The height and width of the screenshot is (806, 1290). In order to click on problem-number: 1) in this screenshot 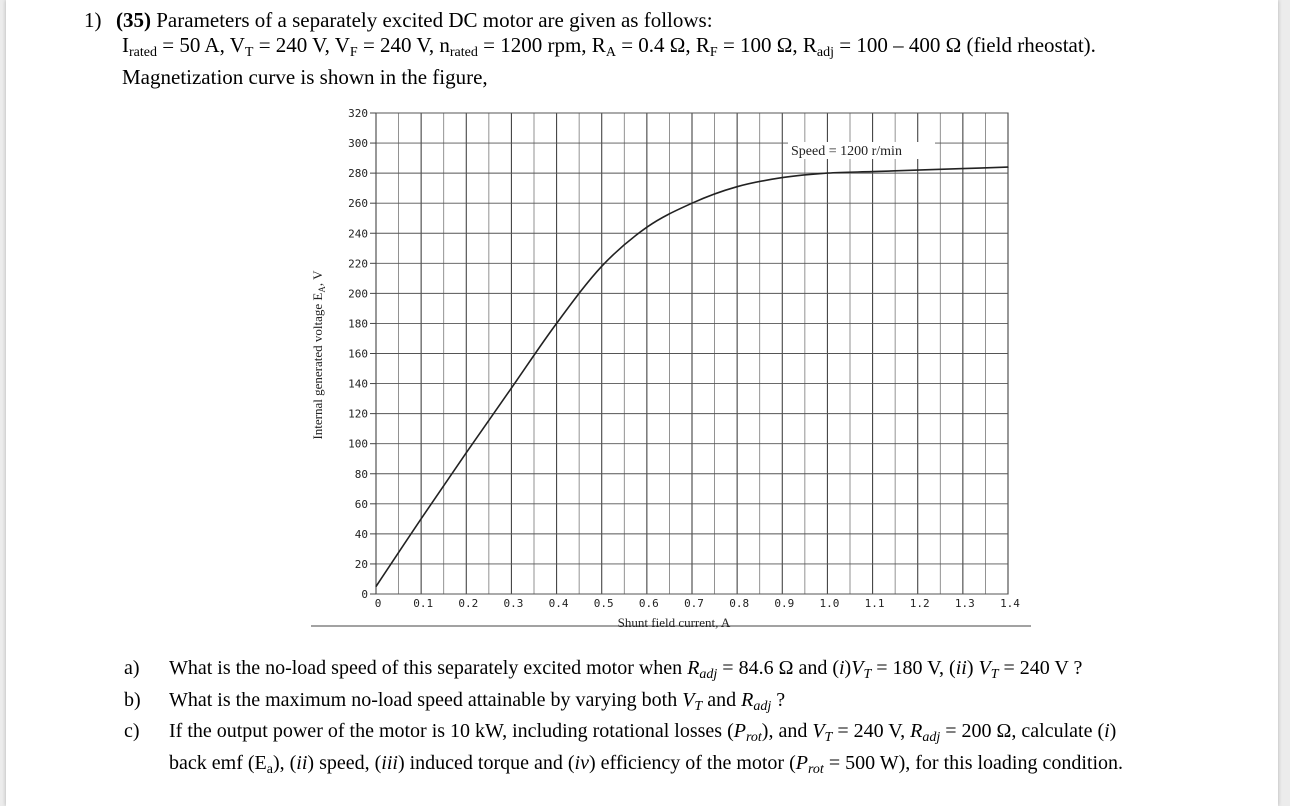, I will do `click(93, 20)`.